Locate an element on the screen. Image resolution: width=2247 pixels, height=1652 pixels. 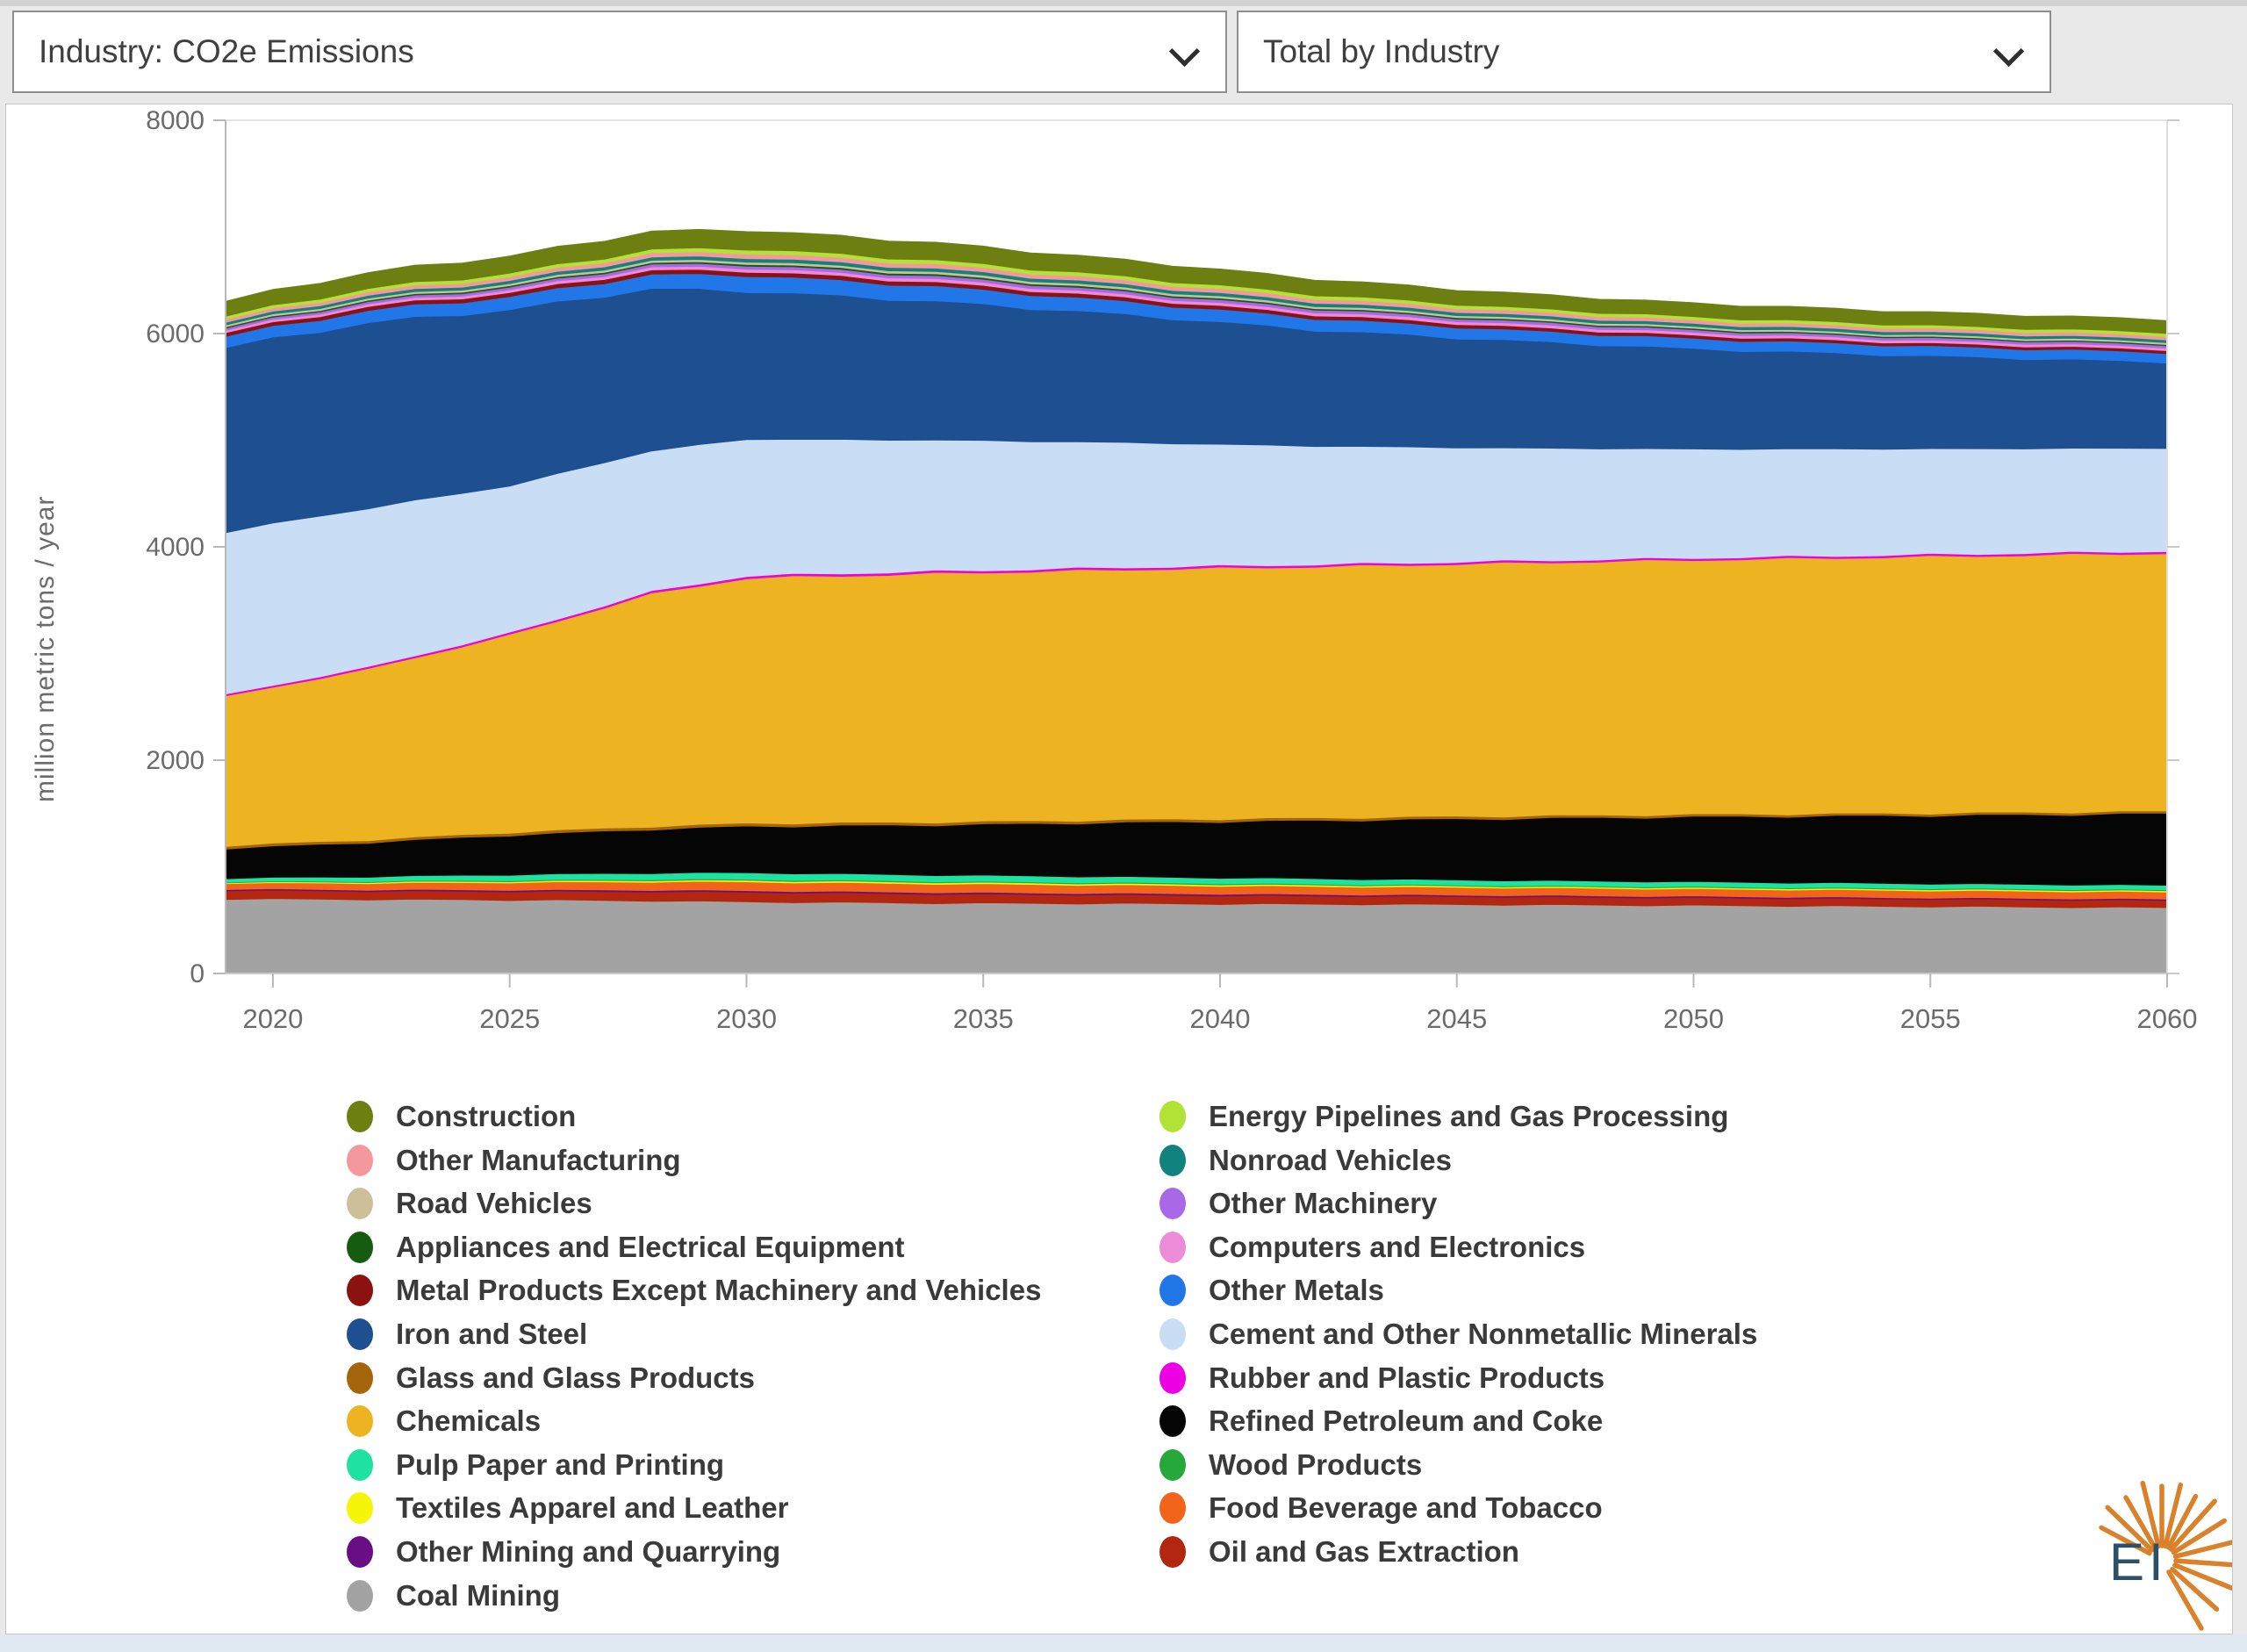
legend-item-chemicals: Chemicals is located at coordinates (444, 1421).